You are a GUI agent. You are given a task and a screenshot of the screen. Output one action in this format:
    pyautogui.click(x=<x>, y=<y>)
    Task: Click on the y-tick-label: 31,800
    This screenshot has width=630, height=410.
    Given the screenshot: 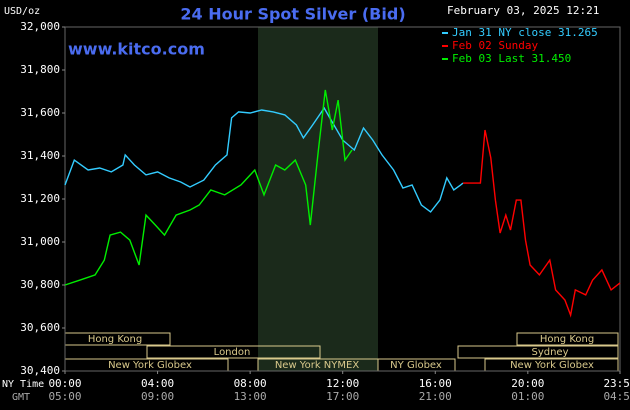 What is the action you would take?
    pyautogui.click(x=40, y=69)
    